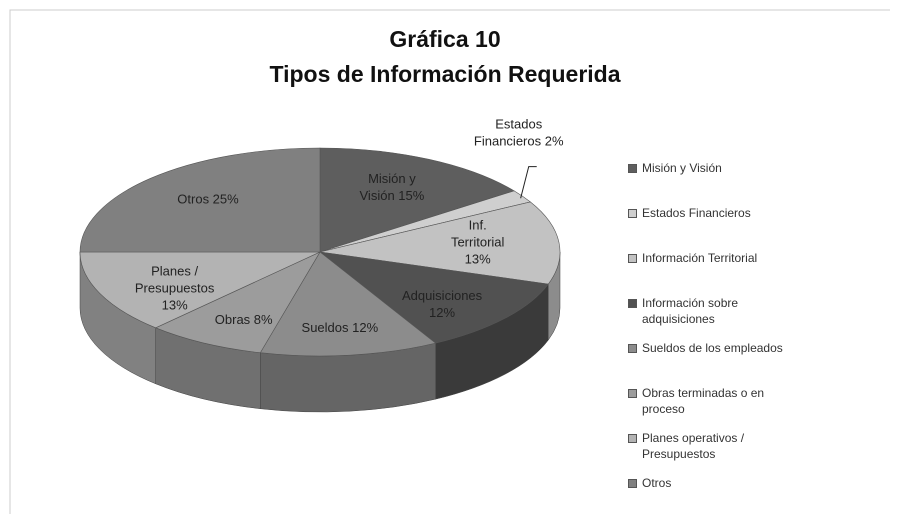  What do you see at coordinates (175, 287) in the screenshot?
I see `slice-label: Planes / Presupuestos 13%` at bounding box center [175, 287].